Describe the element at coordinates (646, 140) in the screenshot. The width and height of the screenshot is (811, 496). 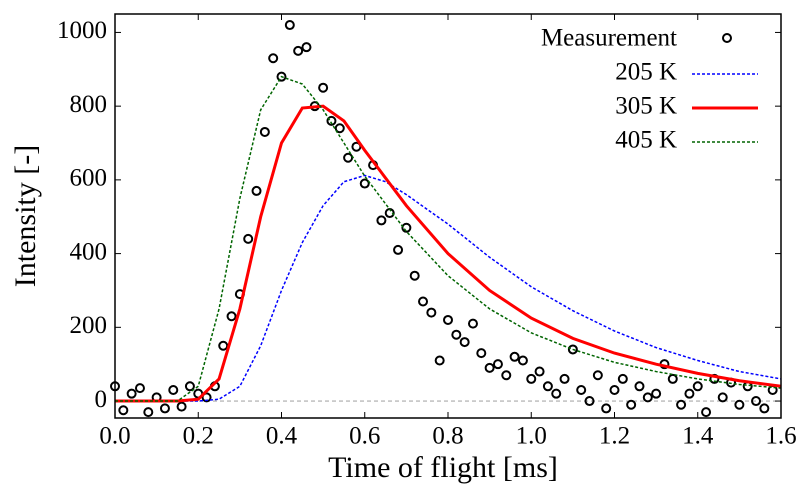
I see `legend-label: 405 K` at that location.